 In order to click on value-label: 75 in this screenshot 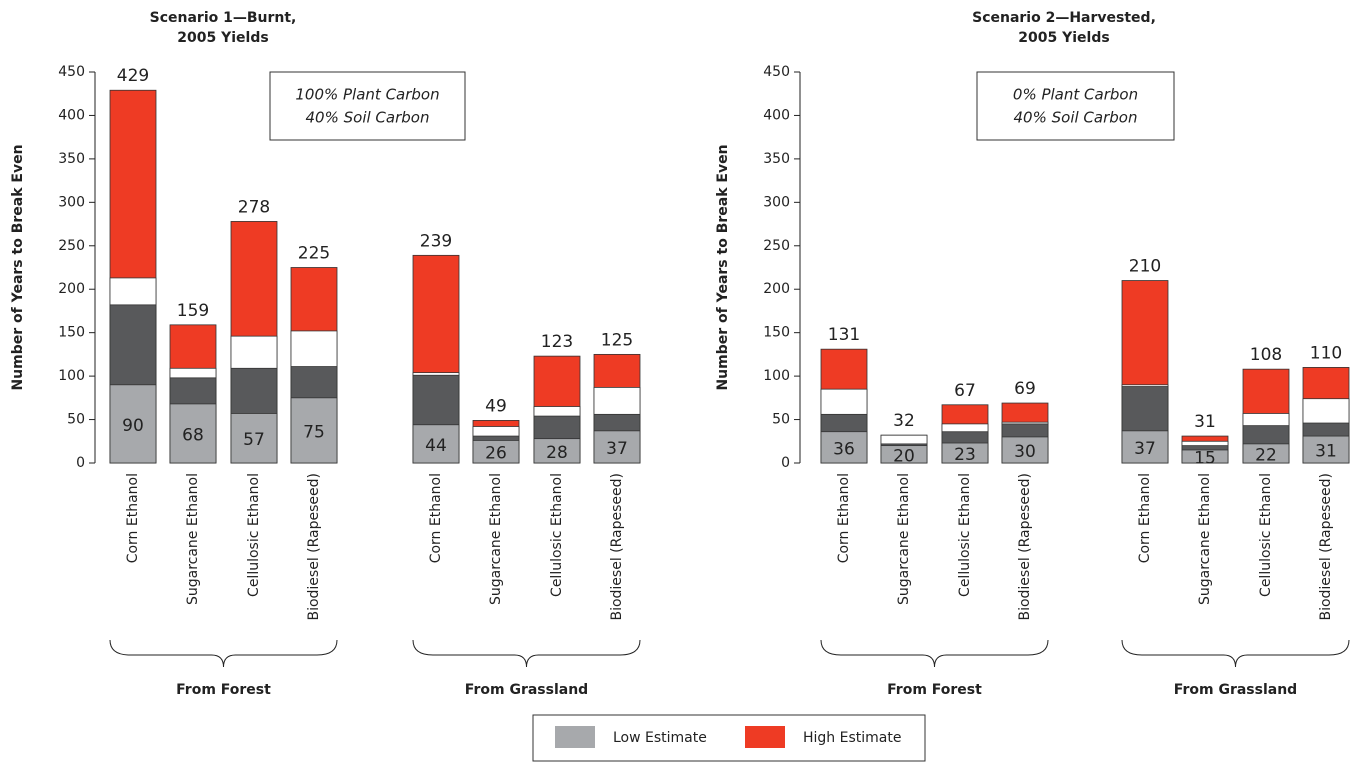, I will do `click(314, 432)`.